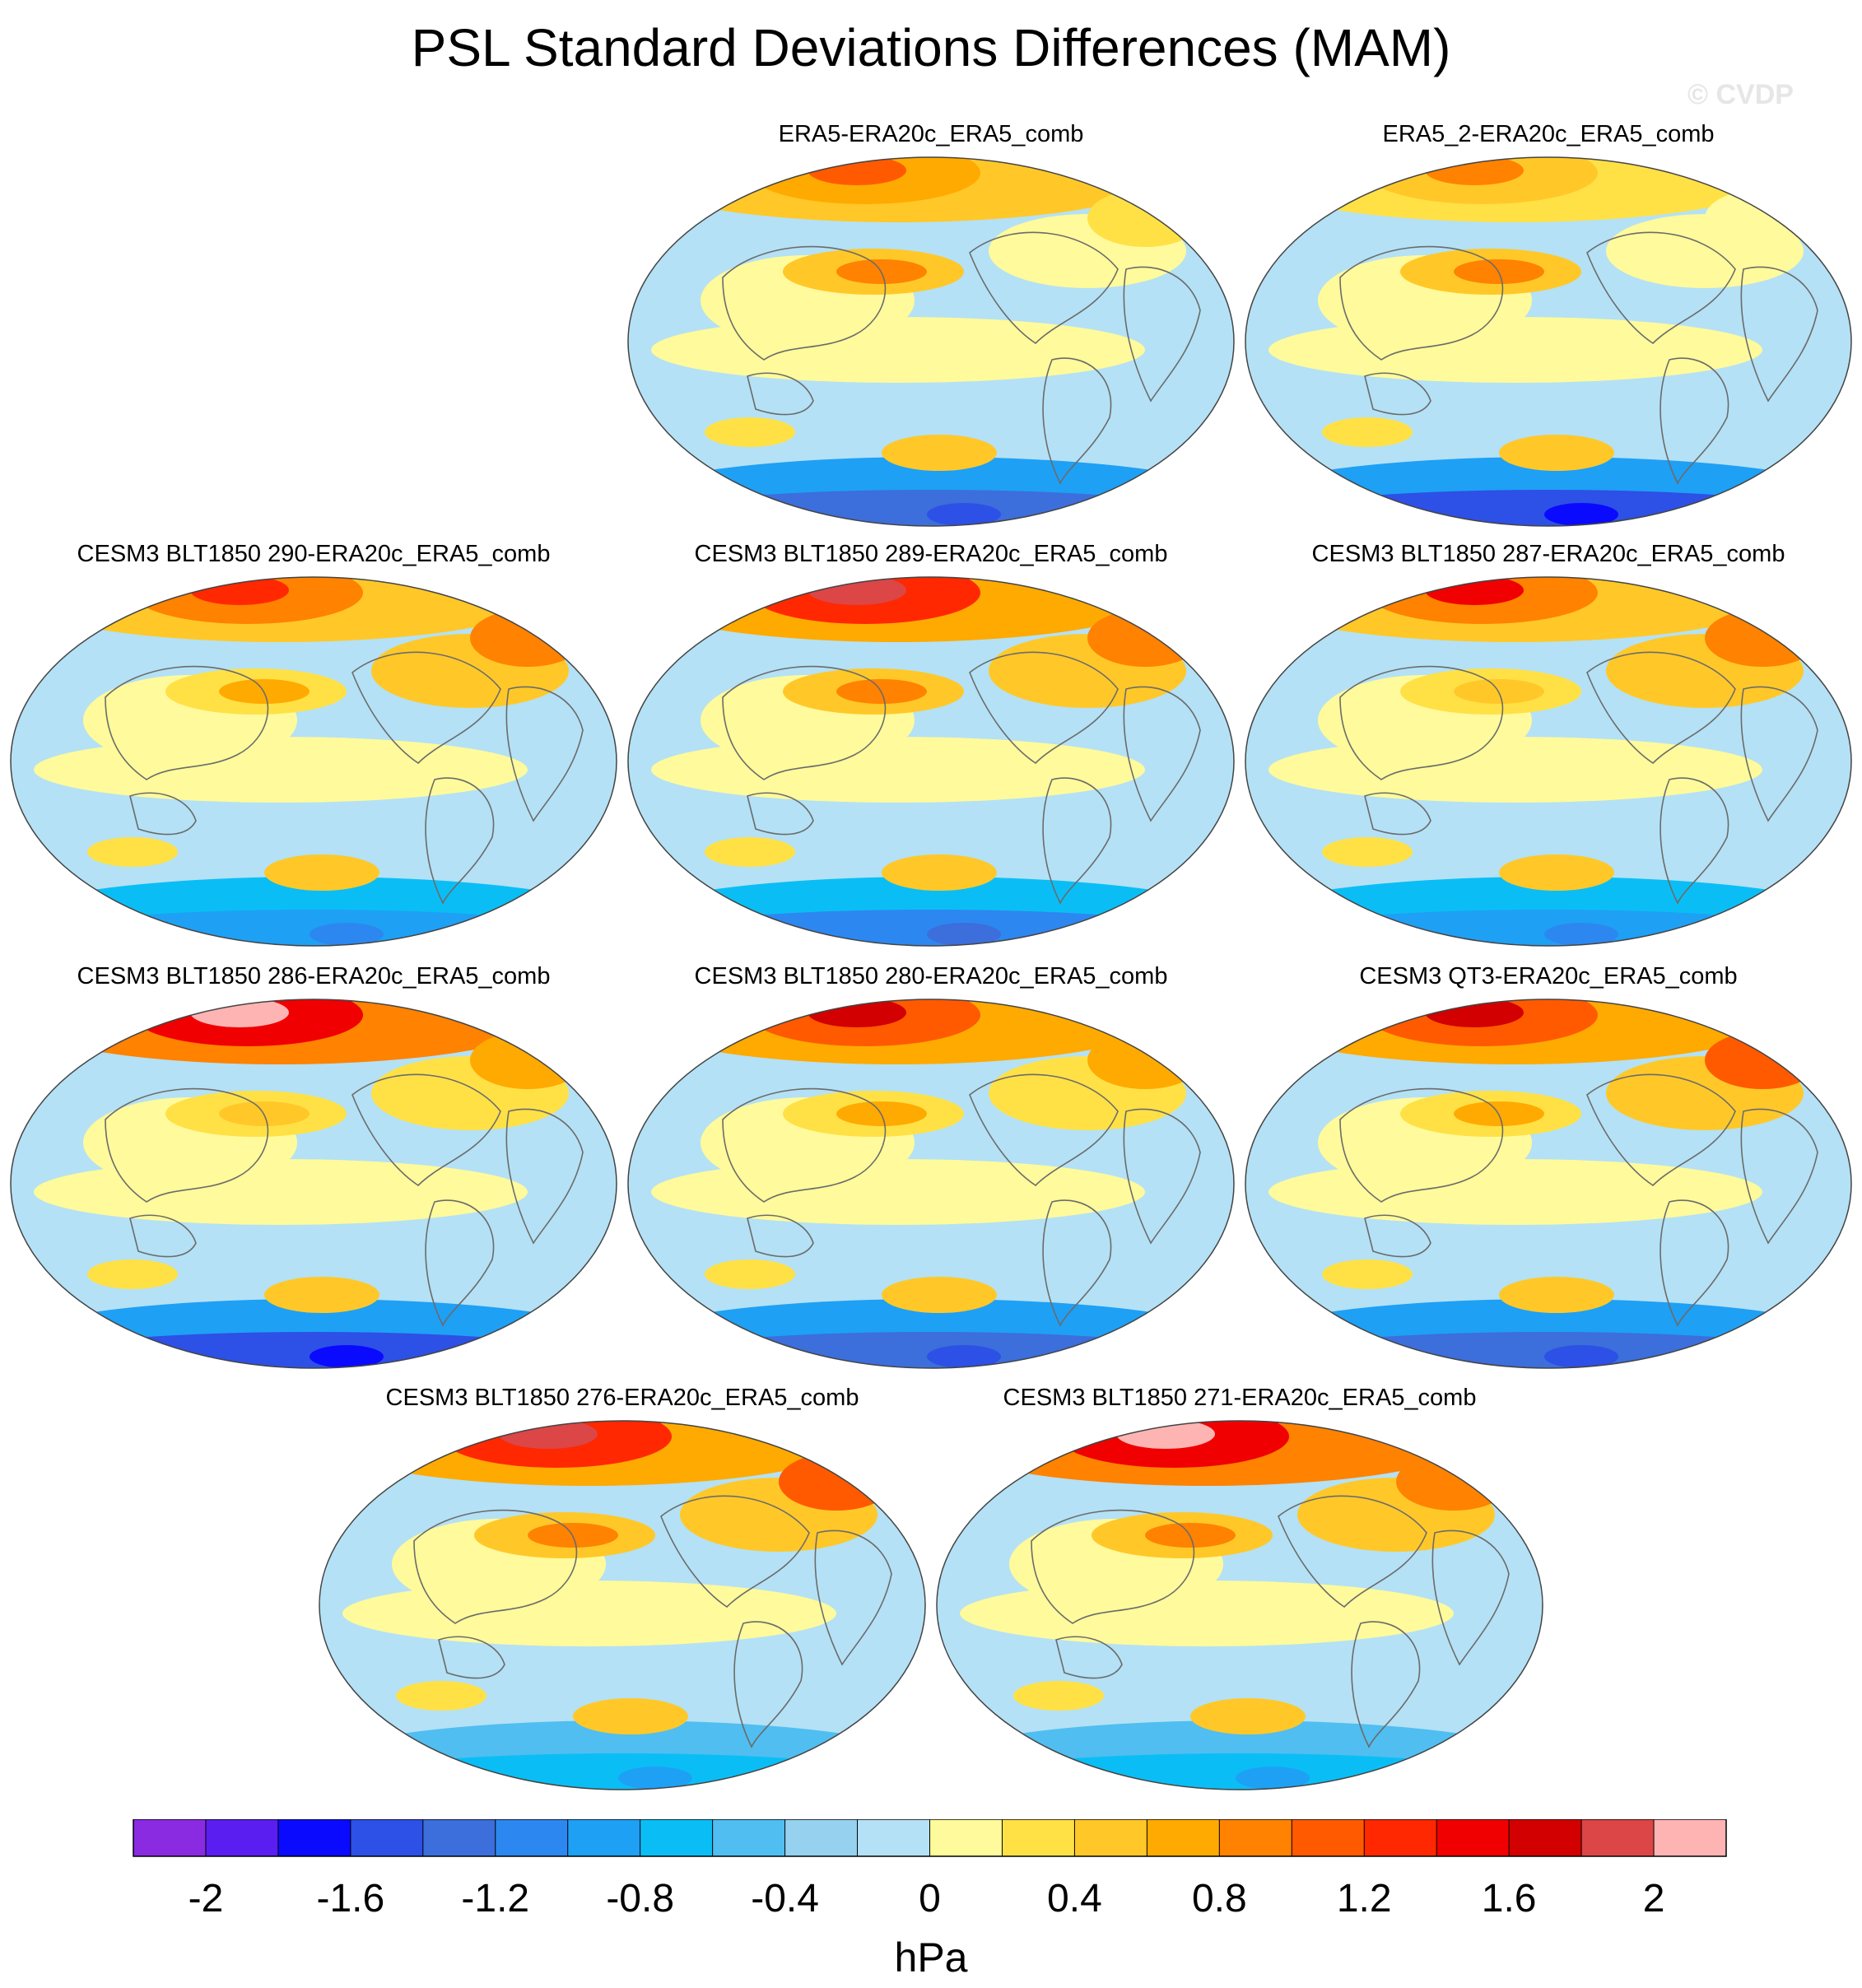 This screenshot has height=1988, width=1862. I want to click on map-panel: CESM3 BLT1850 286-ERA20c_ERA5_comb, so click(314, 1167).